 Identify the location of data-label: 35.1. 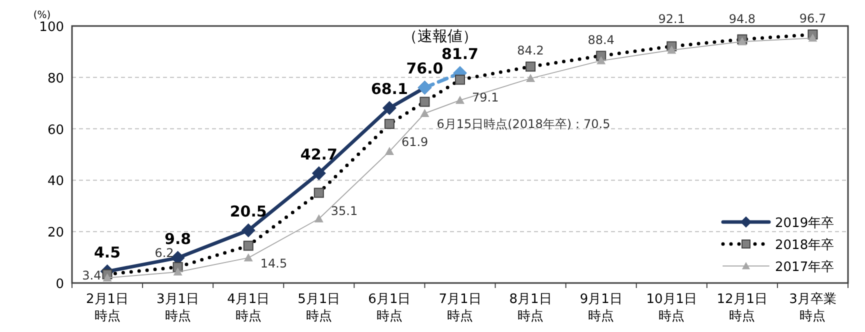
(344, 211).